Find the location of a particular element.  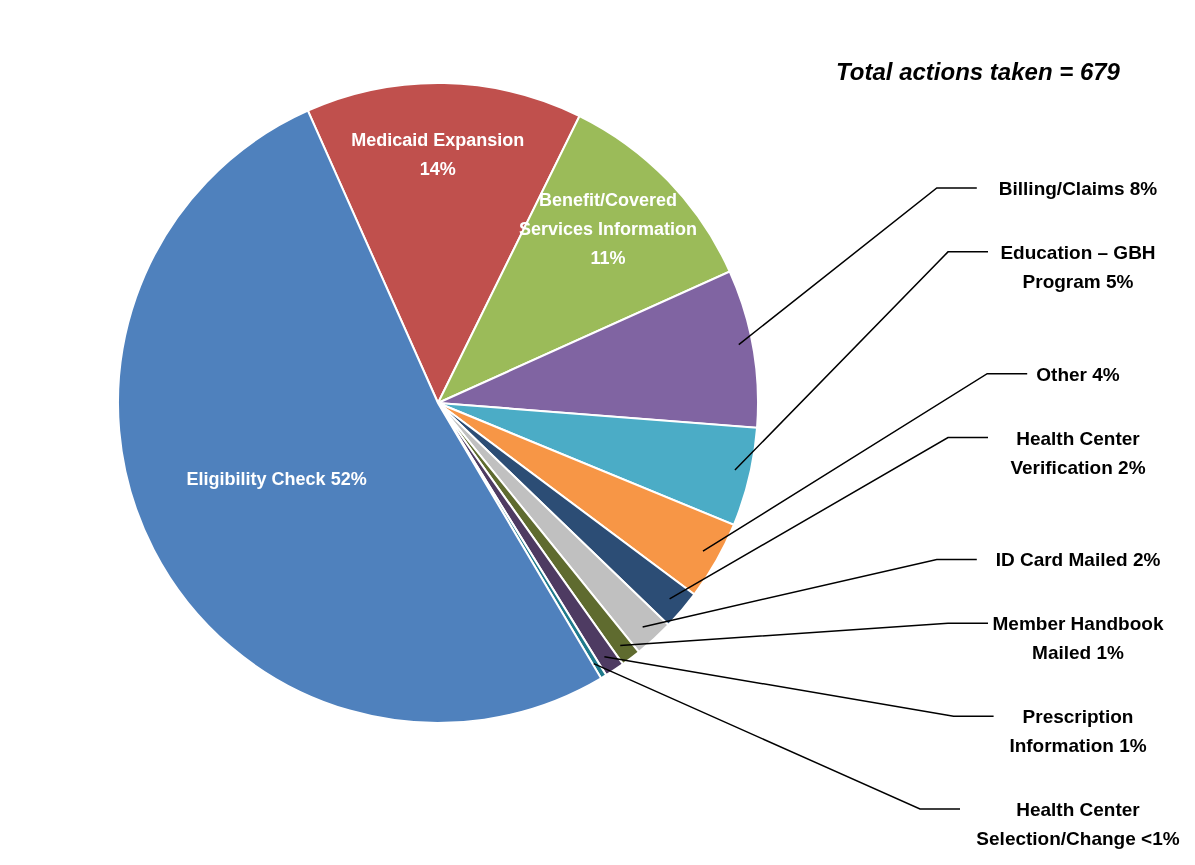

data-label: 14% is located at coordinates (437, 169).